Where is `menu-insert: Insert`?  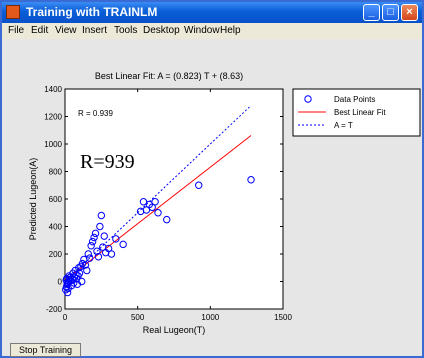
menu-insert: Insert is located at coordinates (95, 30).